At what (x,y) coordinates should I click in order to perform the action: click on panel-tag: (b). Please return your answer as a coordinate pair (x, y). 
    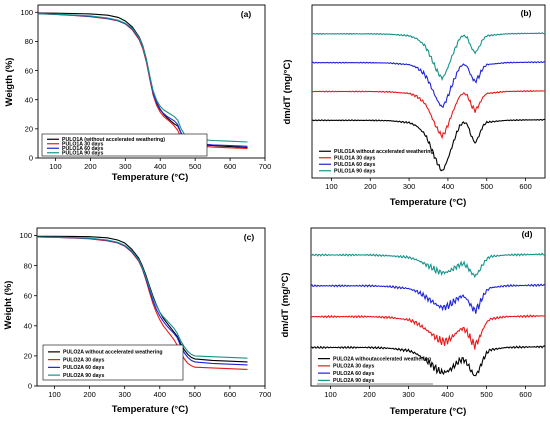
    Looking at the image, I should click on (526, 13).